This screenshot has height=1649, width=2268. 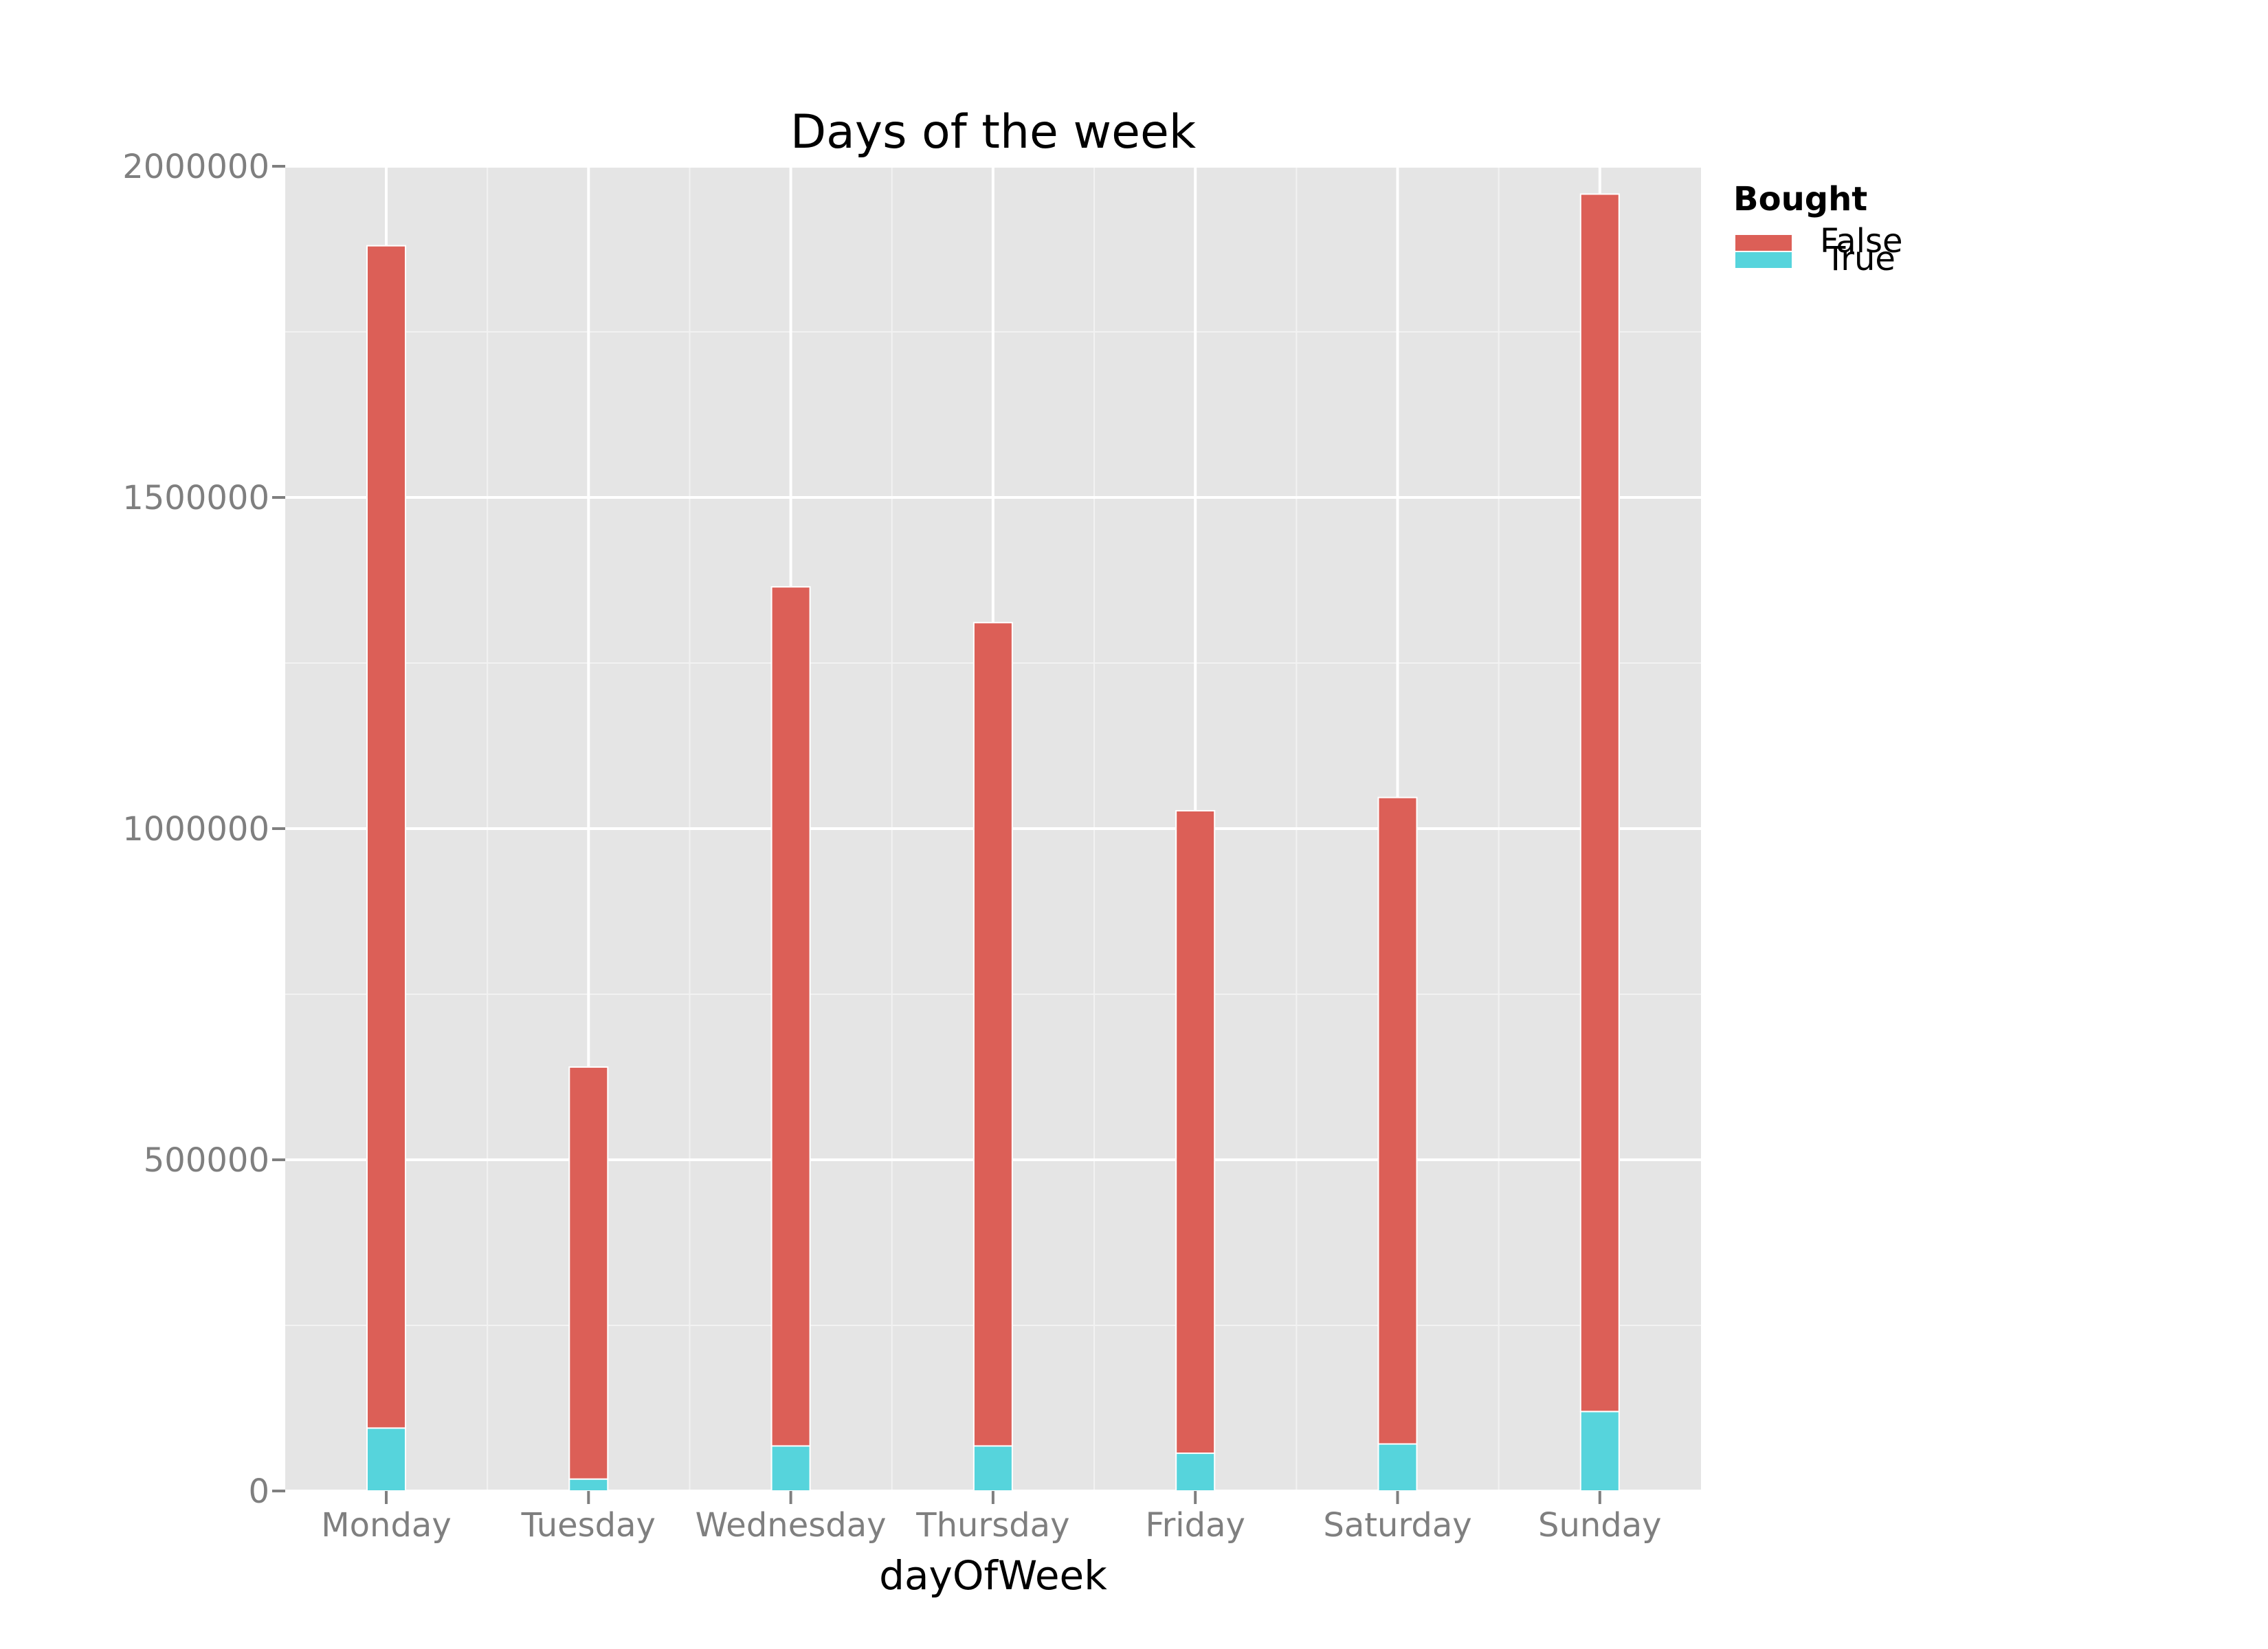 What do you see at coordinates (195, 167) in the screenshot?
I see `y-tick-label: 2000000` at bounding box center [195, 167].